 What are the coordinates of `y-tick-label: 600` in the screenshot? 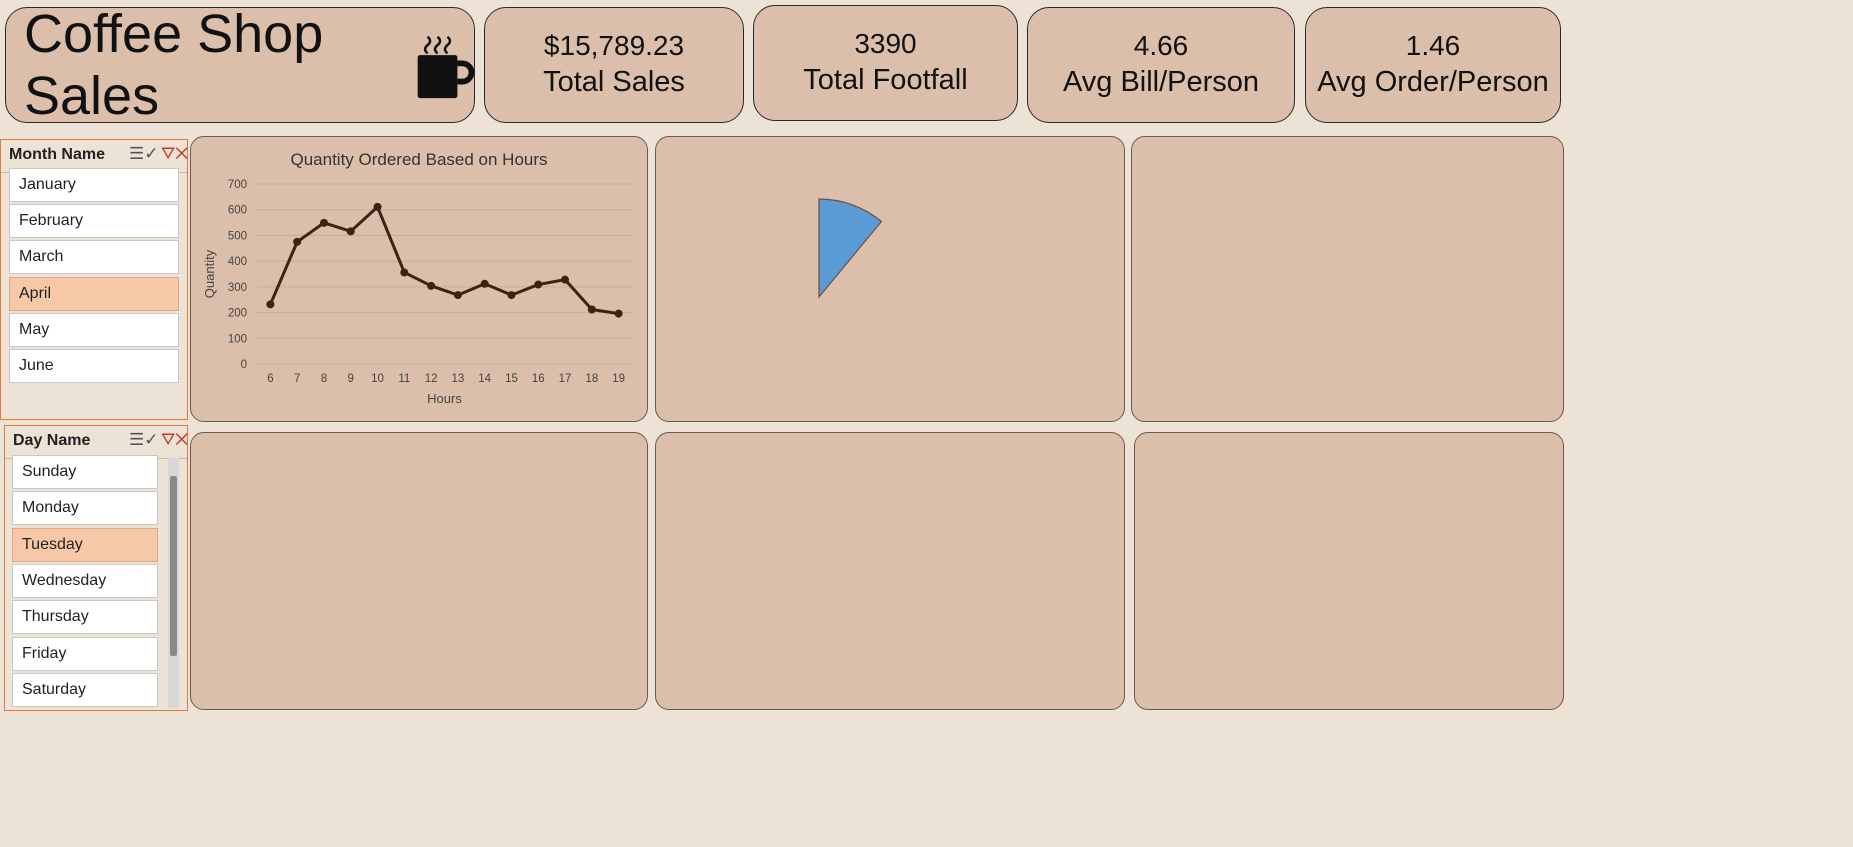 It's located at (237, 211).